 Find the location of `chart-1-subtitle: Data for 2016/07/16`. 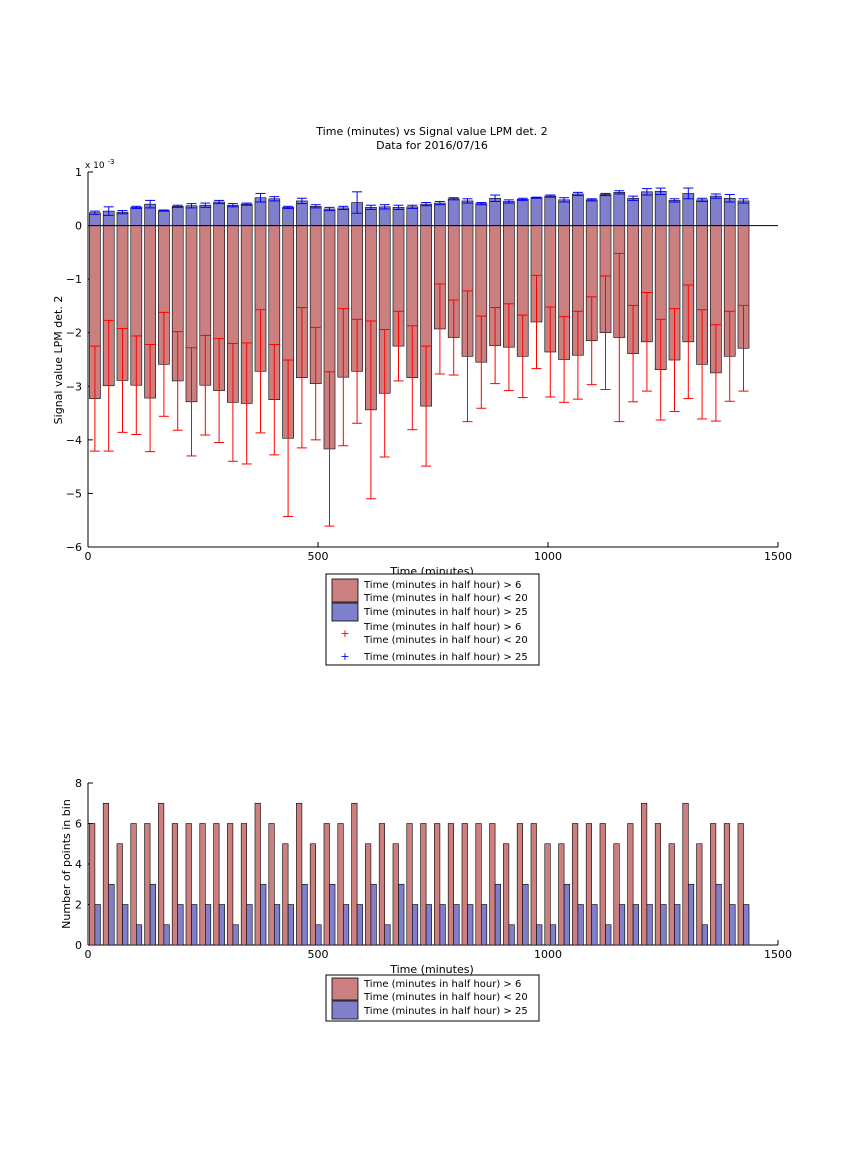

chart-1-subtitle: Data for 2016/07/16 is located at coordinates (432, 145).